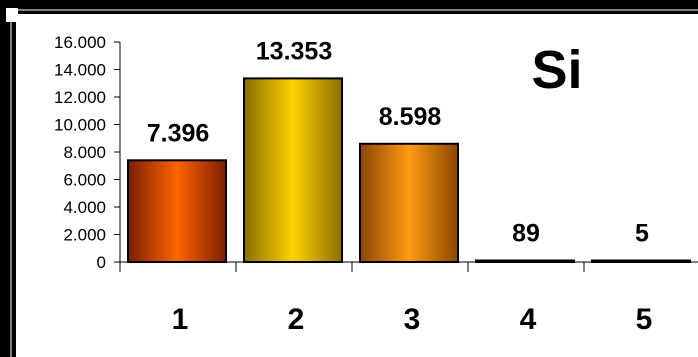 The image size is (698, 357). Describe the element at coordinates (80, 42) in the screenshot. I see `y-tick-label: 16.000` at that location.